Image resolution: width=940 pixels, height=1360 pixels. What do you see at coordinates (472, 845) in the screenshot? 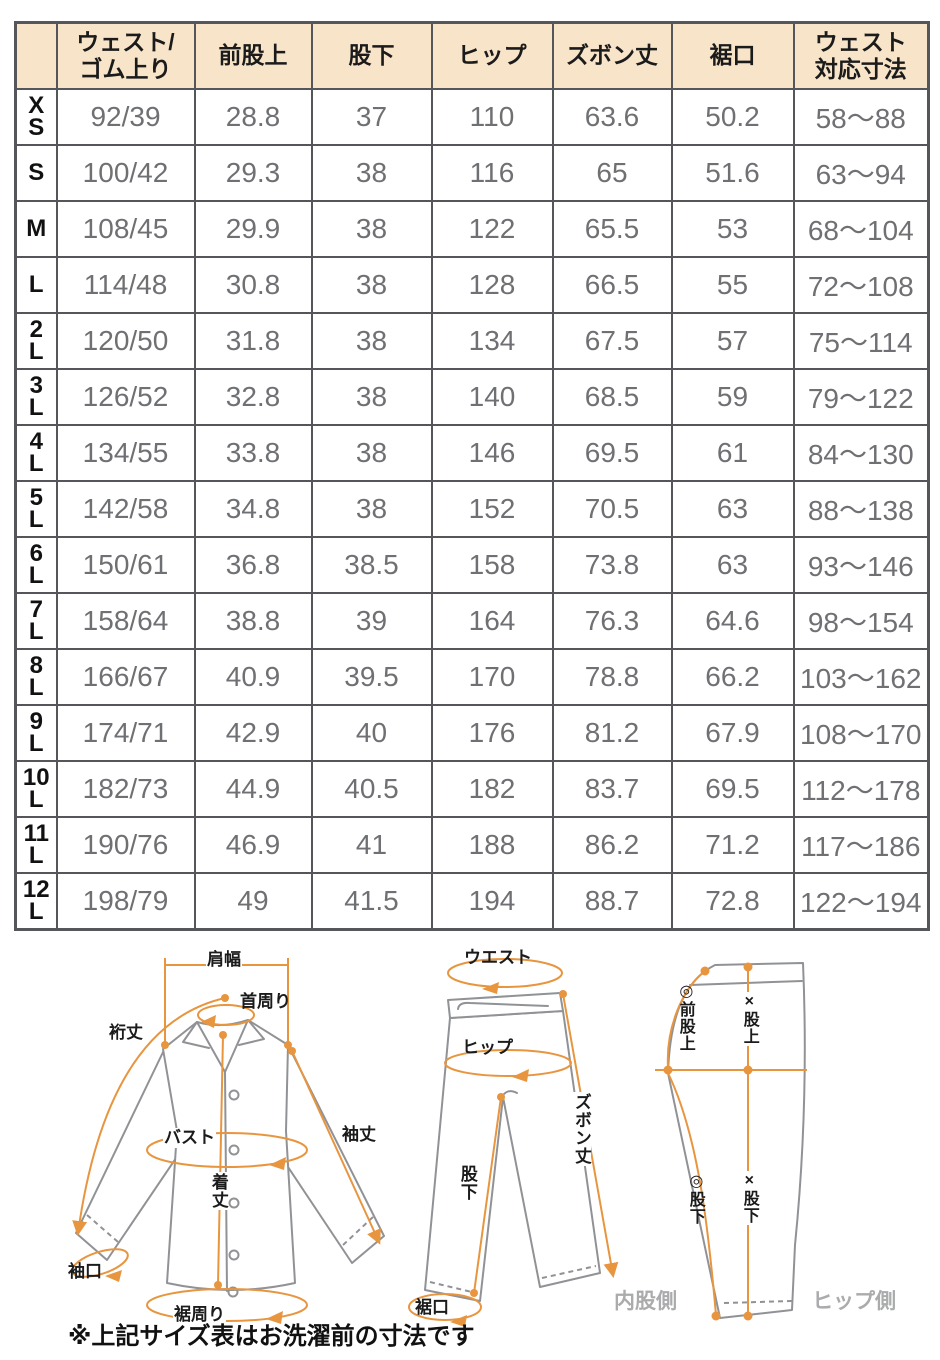
I see `table-row: 11 L 190/76 46.9 41 188 86.2 71.2 117〜186` at bounding box center [472, 845].